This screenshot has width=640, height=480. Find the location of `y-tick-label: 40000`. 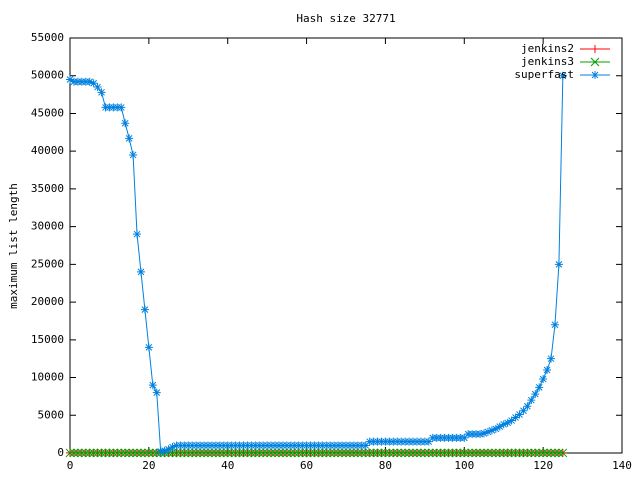

y-tick-label: 40000 is located at coordinates (47, 150).